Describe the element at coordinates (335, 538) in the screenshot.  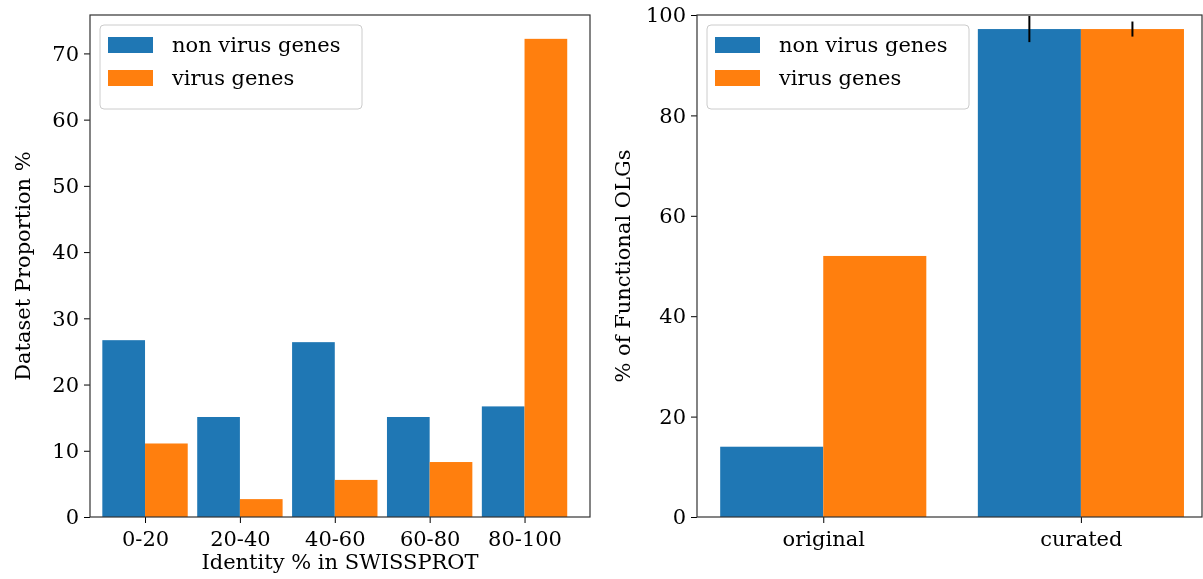
I see `x-tick-label: 40-60` at that location.